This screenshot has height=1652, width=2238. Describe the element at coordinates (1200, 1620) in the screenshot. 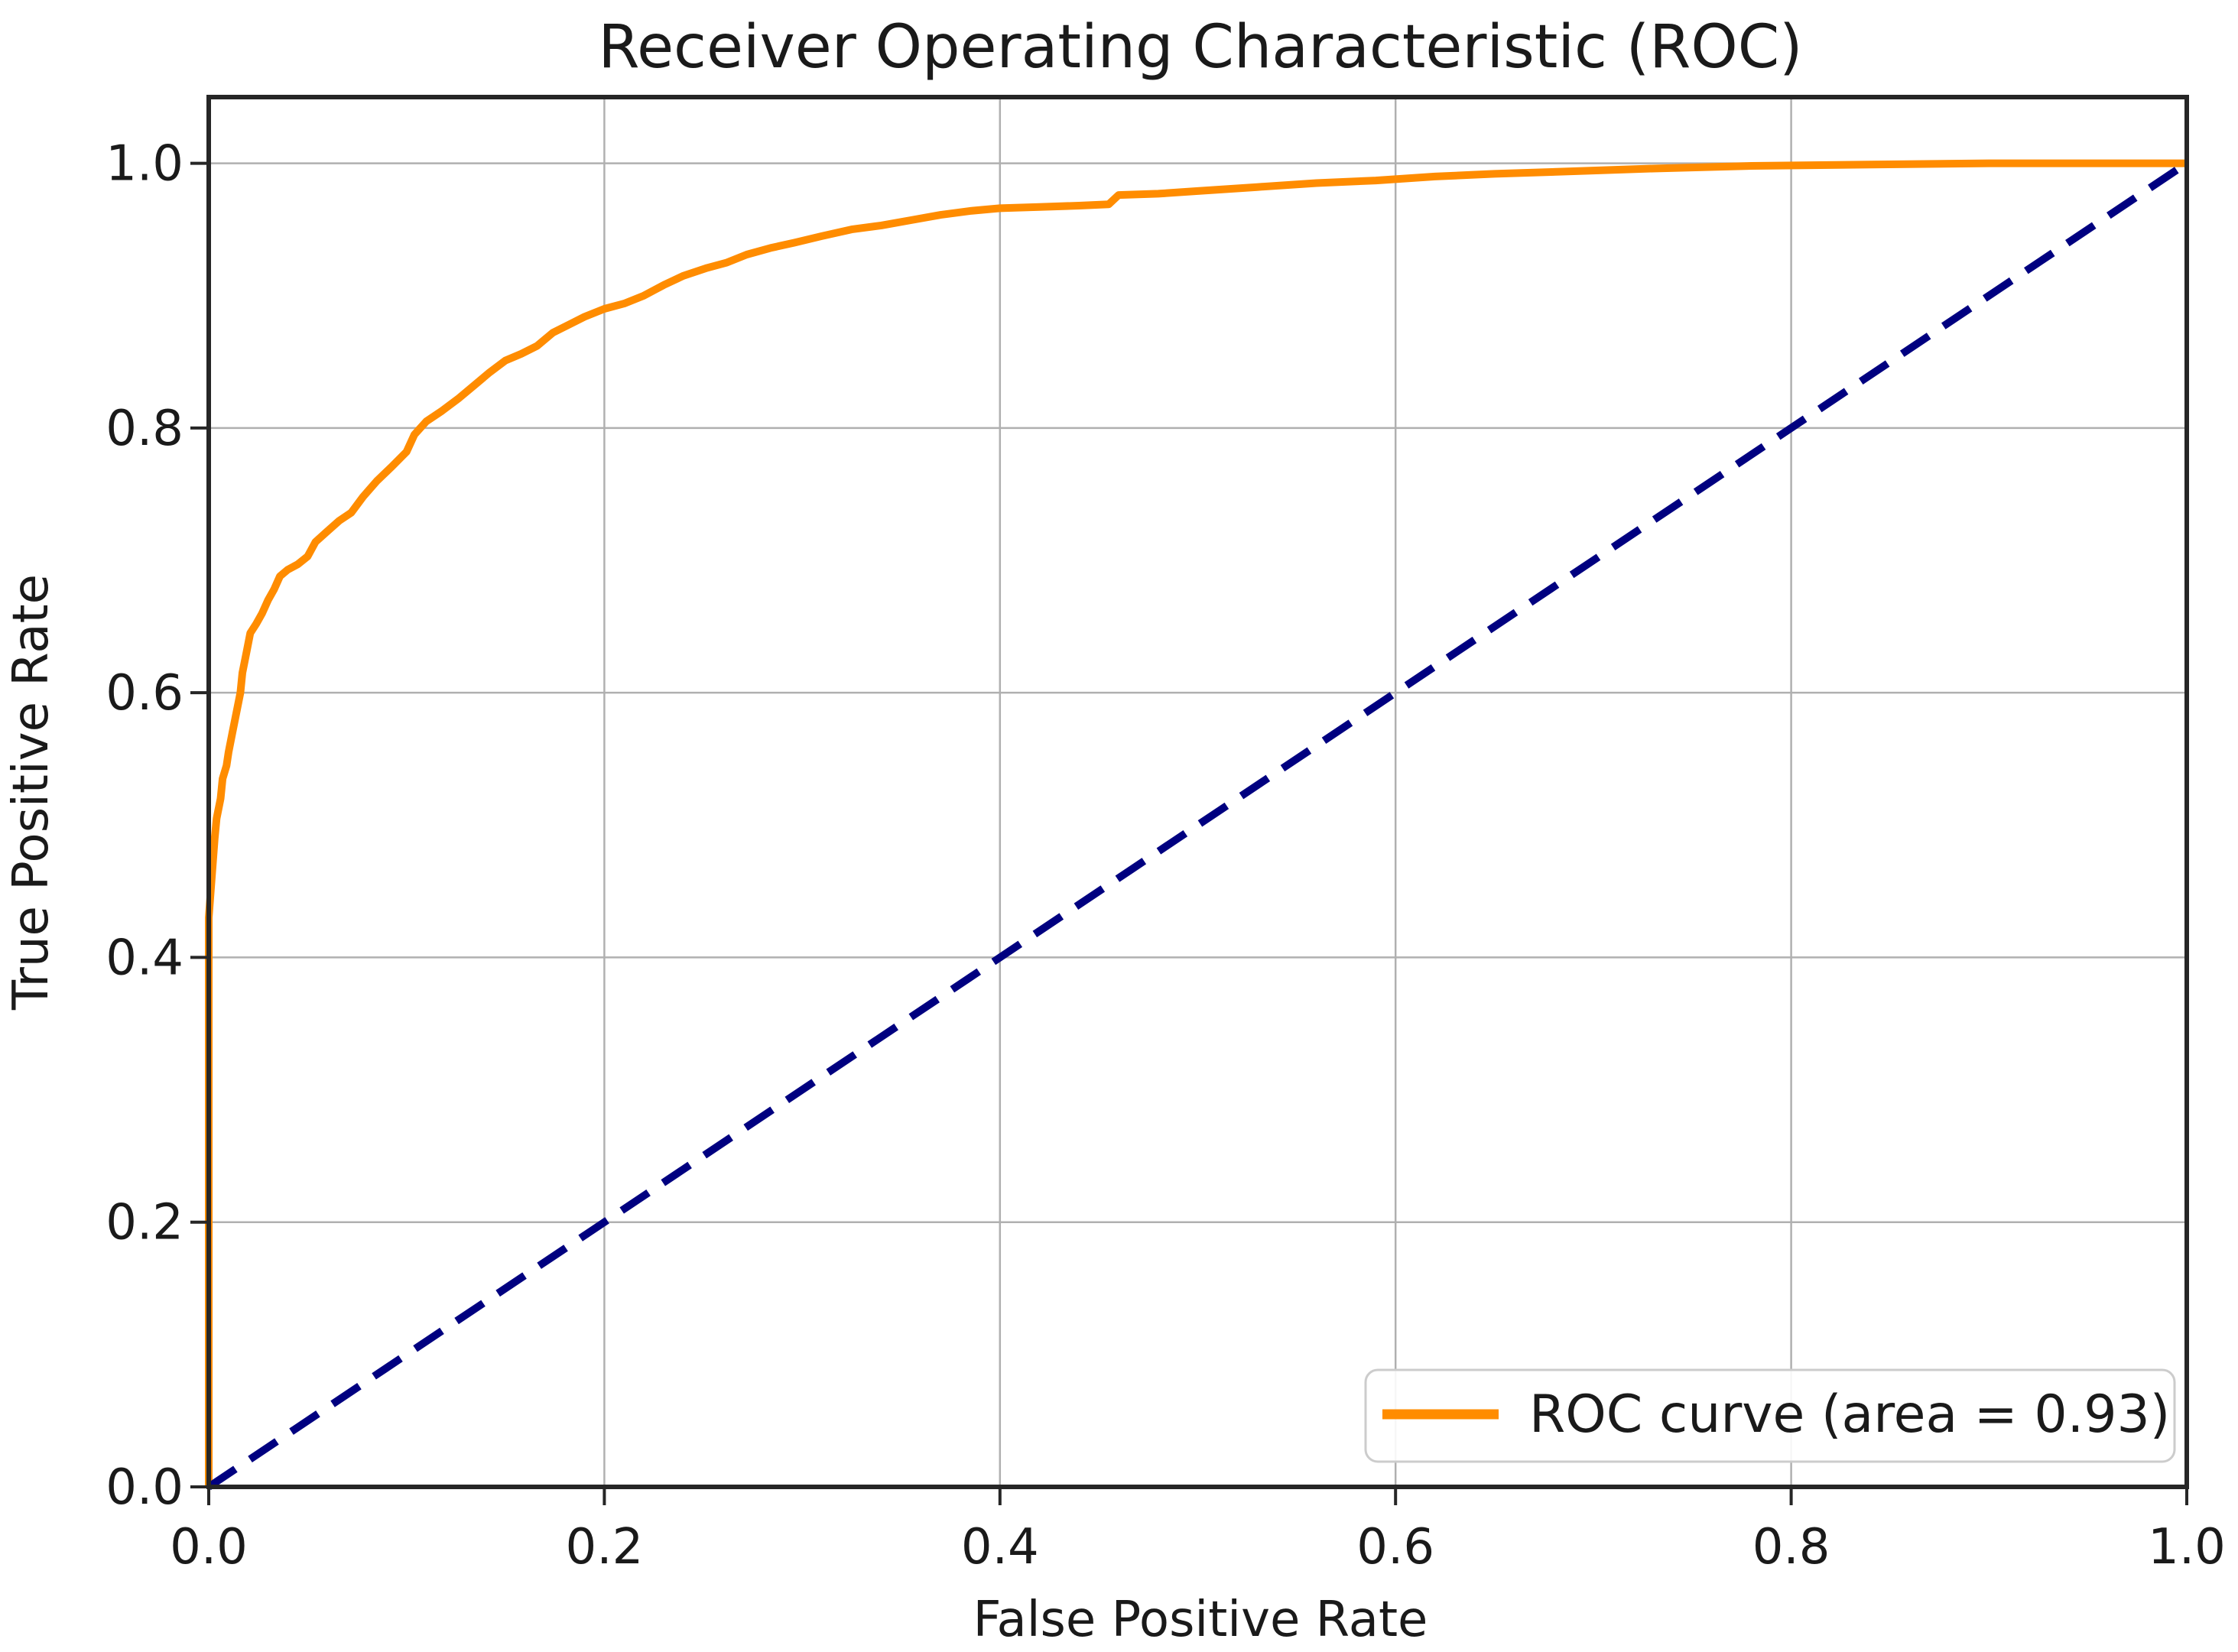

I see `x-axis-label: False Positive Rate` at that location.